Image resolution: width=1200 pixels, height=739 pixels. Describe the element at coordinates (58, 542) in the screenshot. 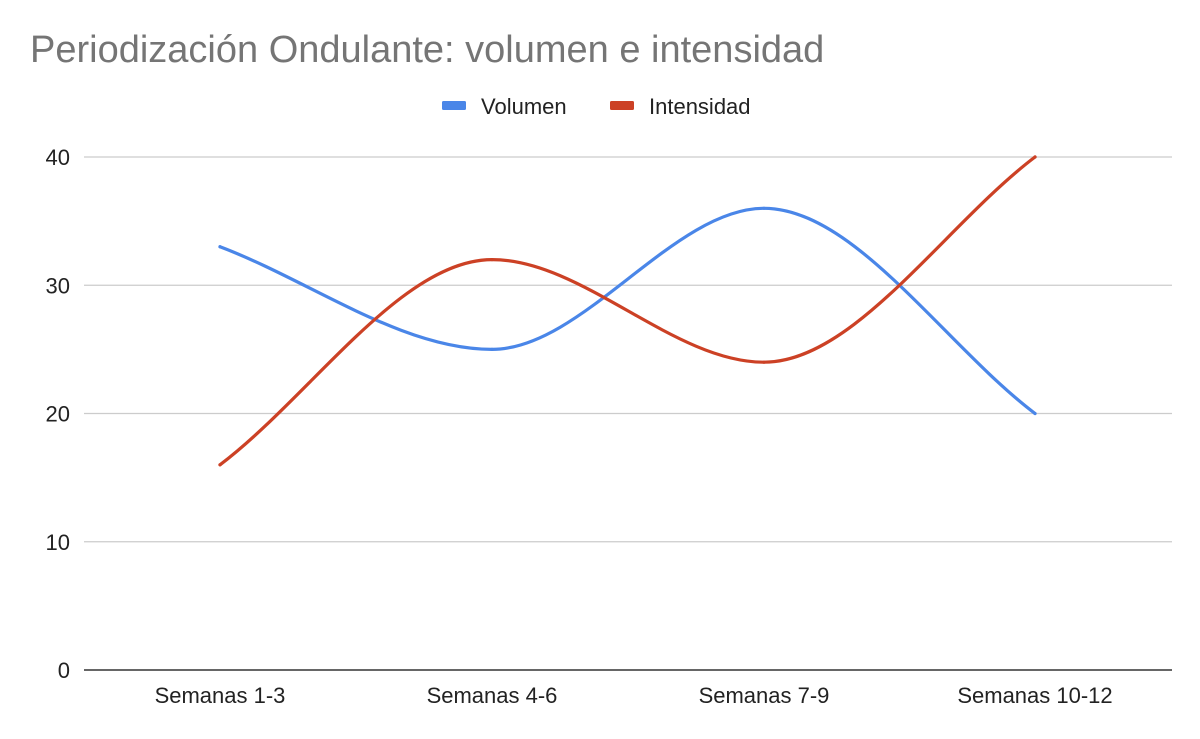

I see `y-tick-label: 10` at that location.